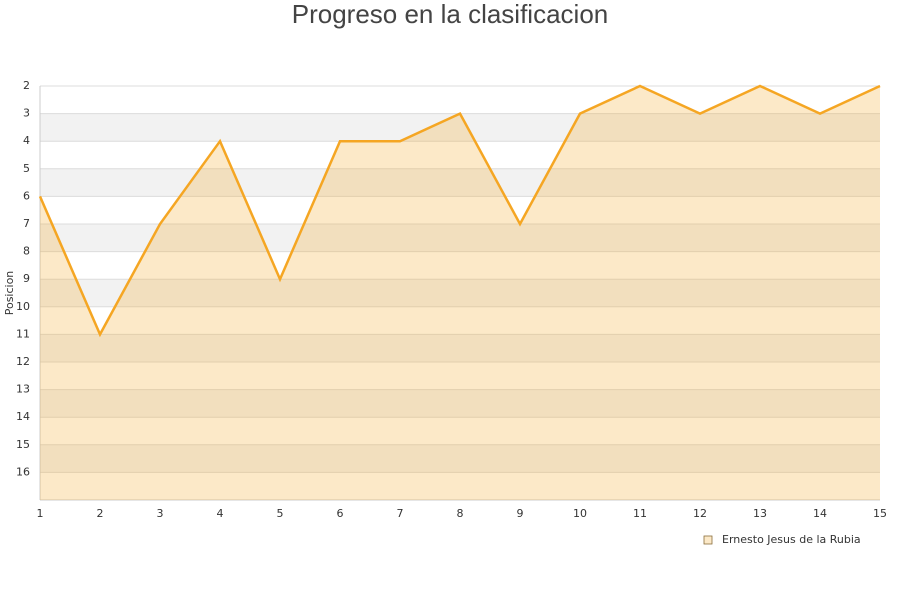 This screenshot has width=900, height=600. I want to click on y-tick-label: 14, so click(23, 416).